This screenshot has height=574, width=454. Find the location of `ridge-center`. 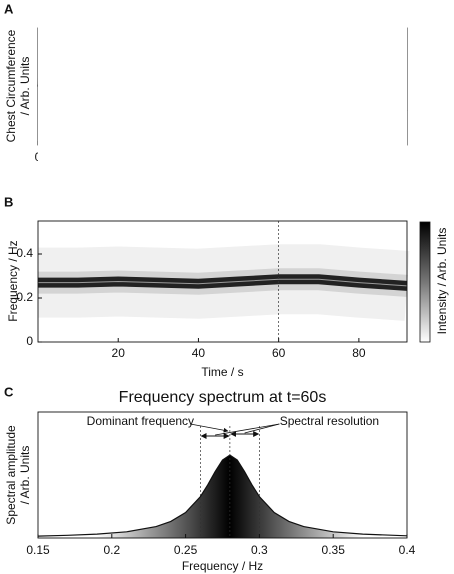

ridge-center is located at coordinates (223, 282).